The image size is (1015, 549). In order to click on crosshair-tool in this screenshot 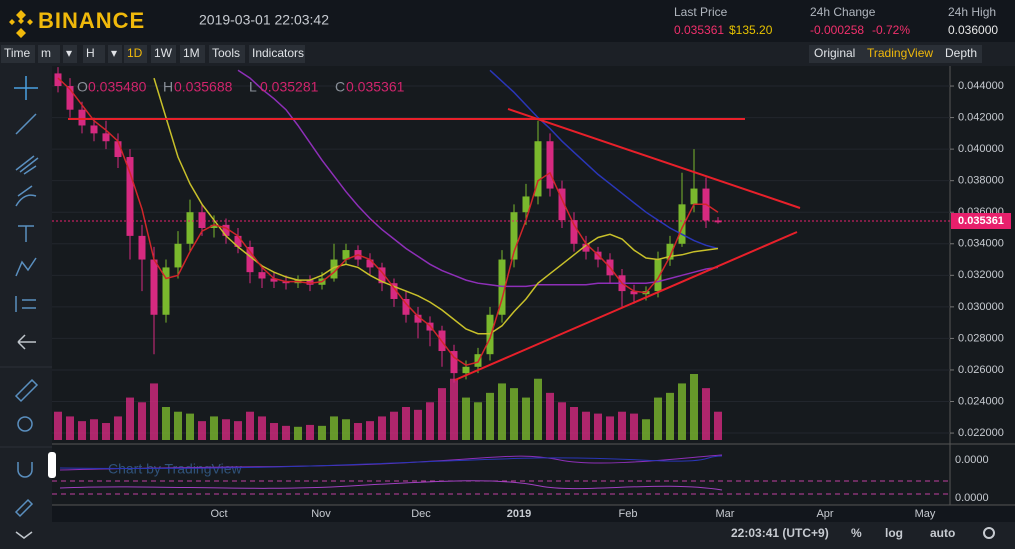, I will do `click(26, 88)`.